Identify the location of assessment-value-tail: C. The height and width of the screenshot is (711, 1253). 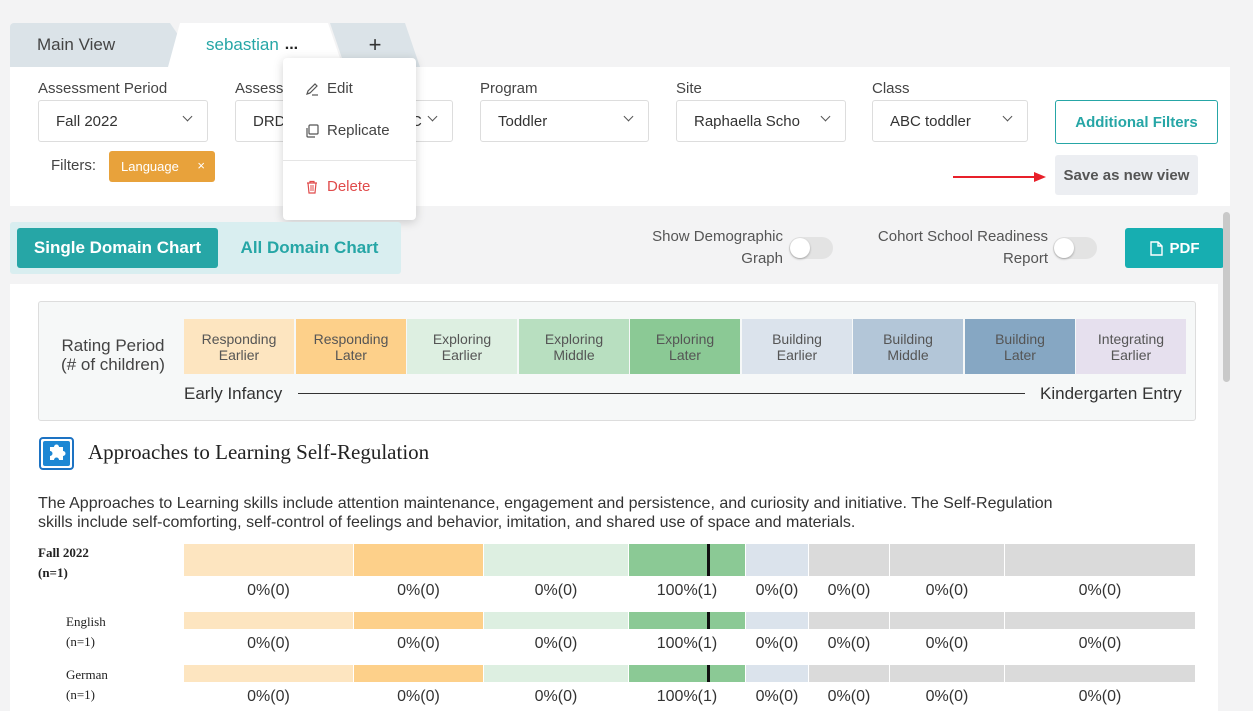
(416, 121).